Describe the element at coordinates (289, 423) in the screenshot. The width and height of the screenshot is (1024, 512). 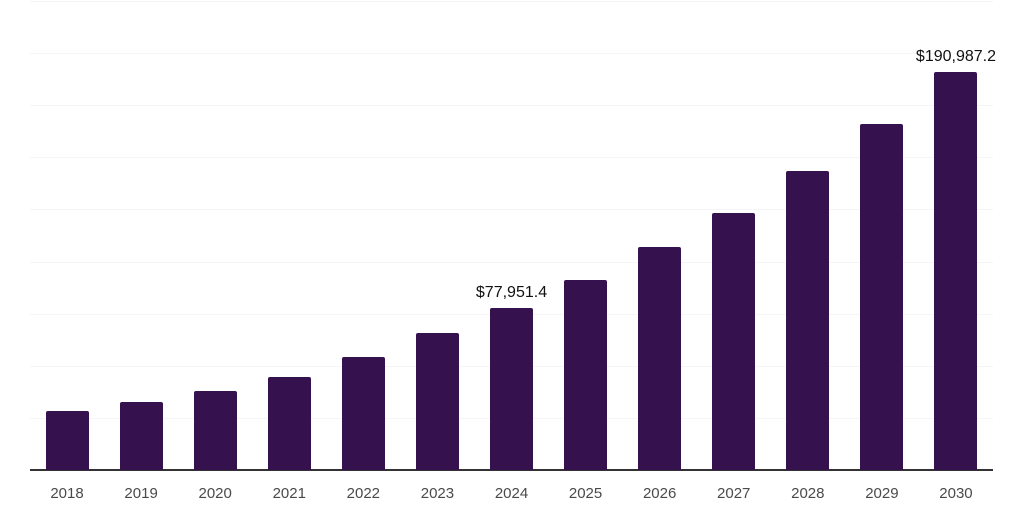
I see `bar-2021` at that location.